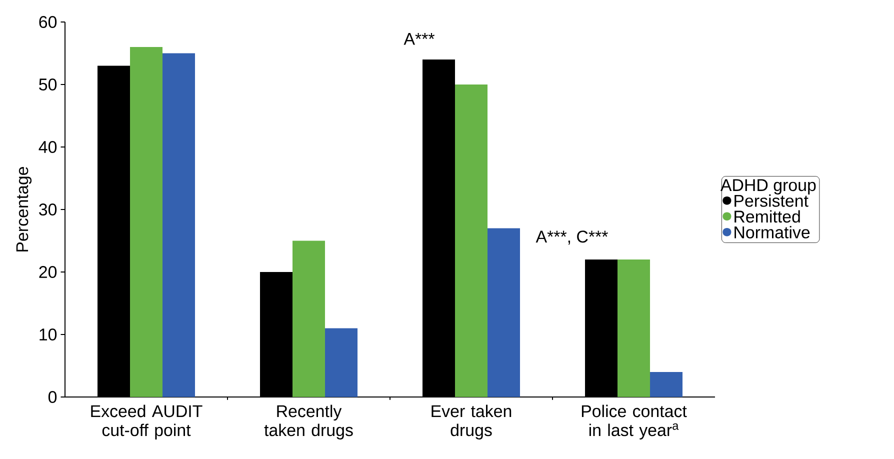 The width and height of the screenshot is (894, 459). Describe the element at coordinates (767, 216) in the screenshot. I see `legend-label: Remitted` at that location.